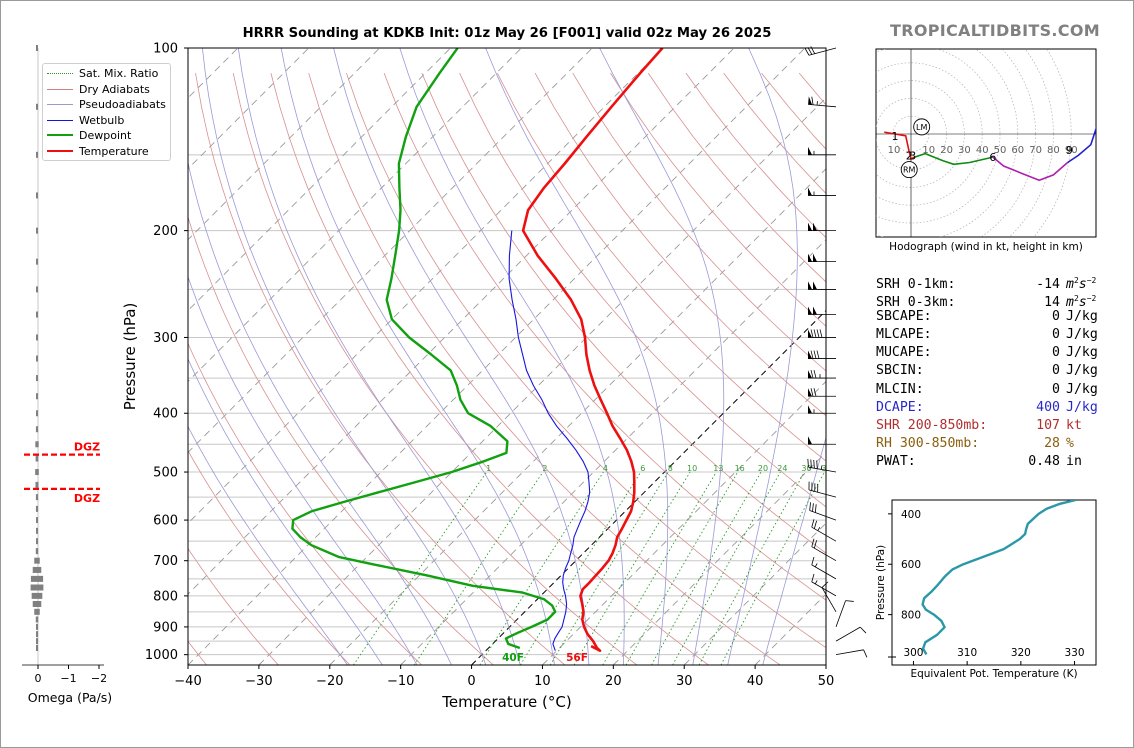  Describe the element at coordinates (912, 155) in the screenshot. I see `hodograph-height-label: 3` at that location.